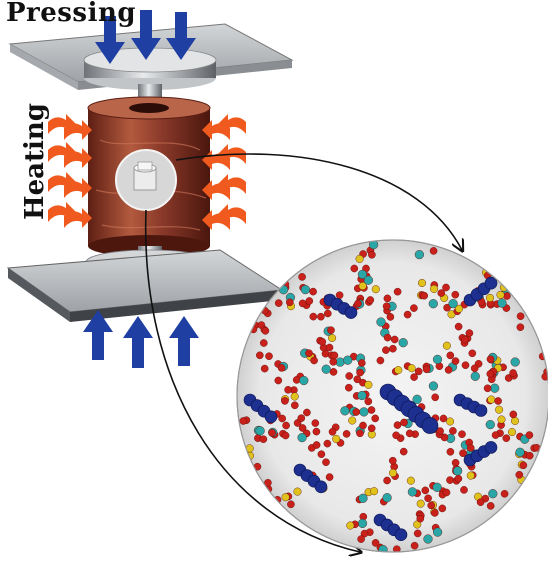 The width and height of the screenshot is (548, 564). What do you see at coordinates (138, 342) in the screenshot?
I see `up-arrow-icon` at bounding box center [138, 342].